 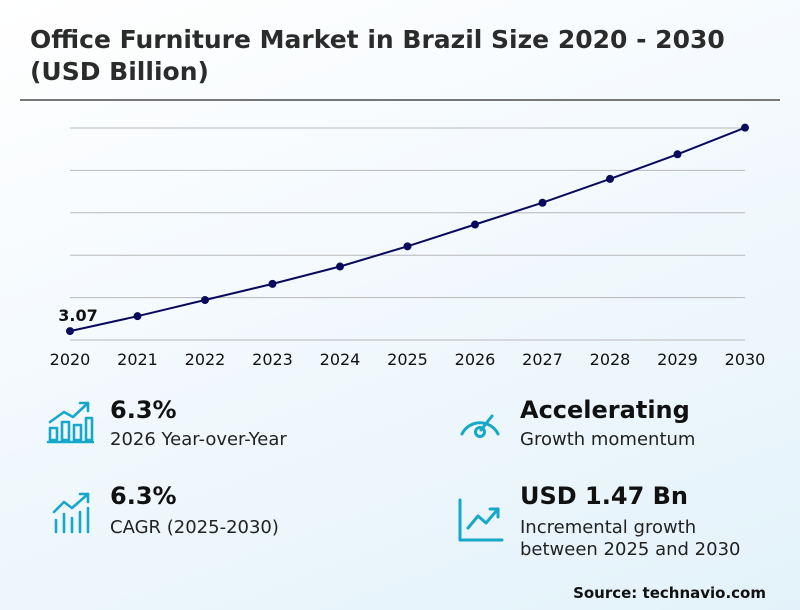 What do you see at coordinates (480, 426) in the screenshot?
I see `speedometer-icon` at bounding box center [480, 426].